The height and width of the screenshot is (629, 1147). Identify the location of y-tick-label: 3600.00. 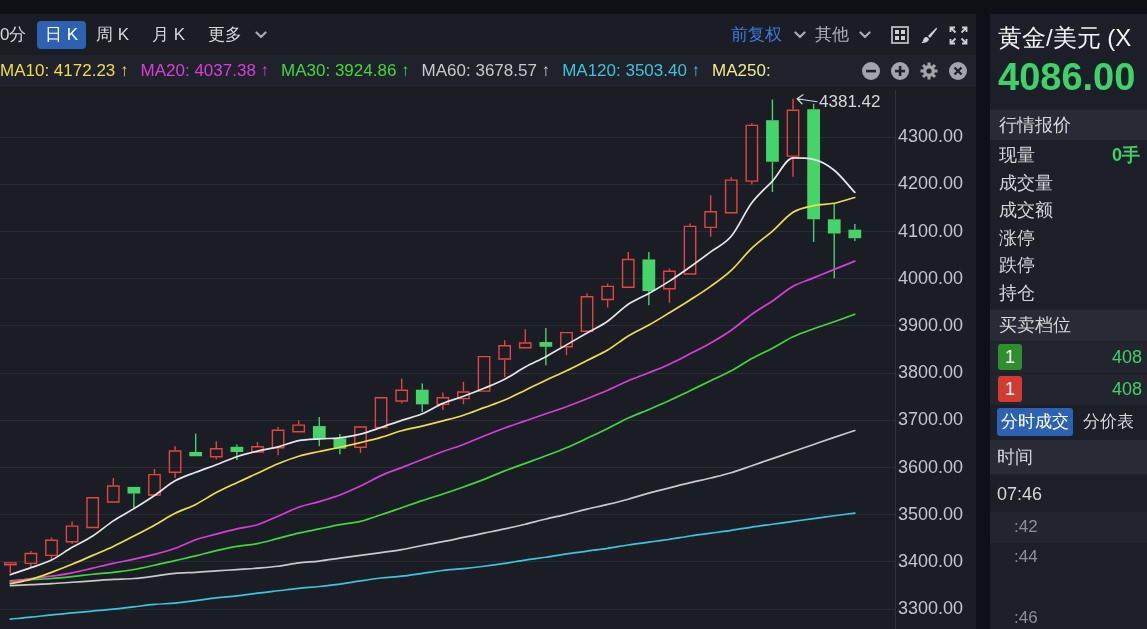
(931, 466).